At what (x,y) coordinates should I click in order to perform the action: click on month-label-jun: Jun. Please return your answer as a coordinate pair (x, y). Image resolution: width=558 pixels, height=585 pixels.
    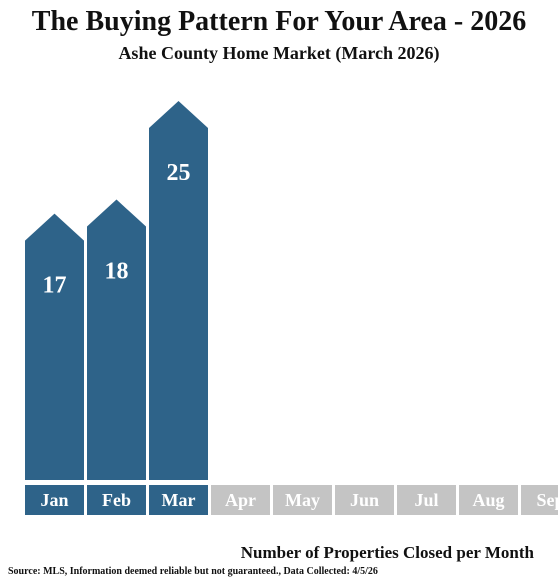
    Looking at the image, I should click on (364, 500).